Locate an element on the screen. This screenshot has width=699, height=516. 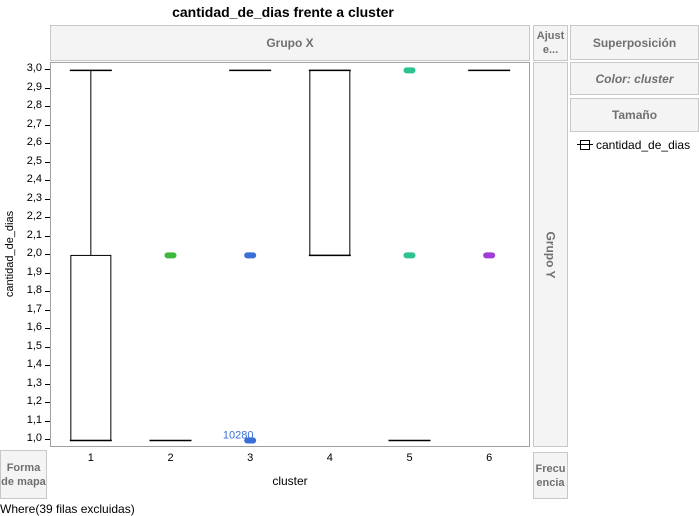
y-tick-label: 1,0 is located at coordinates (34, 438).